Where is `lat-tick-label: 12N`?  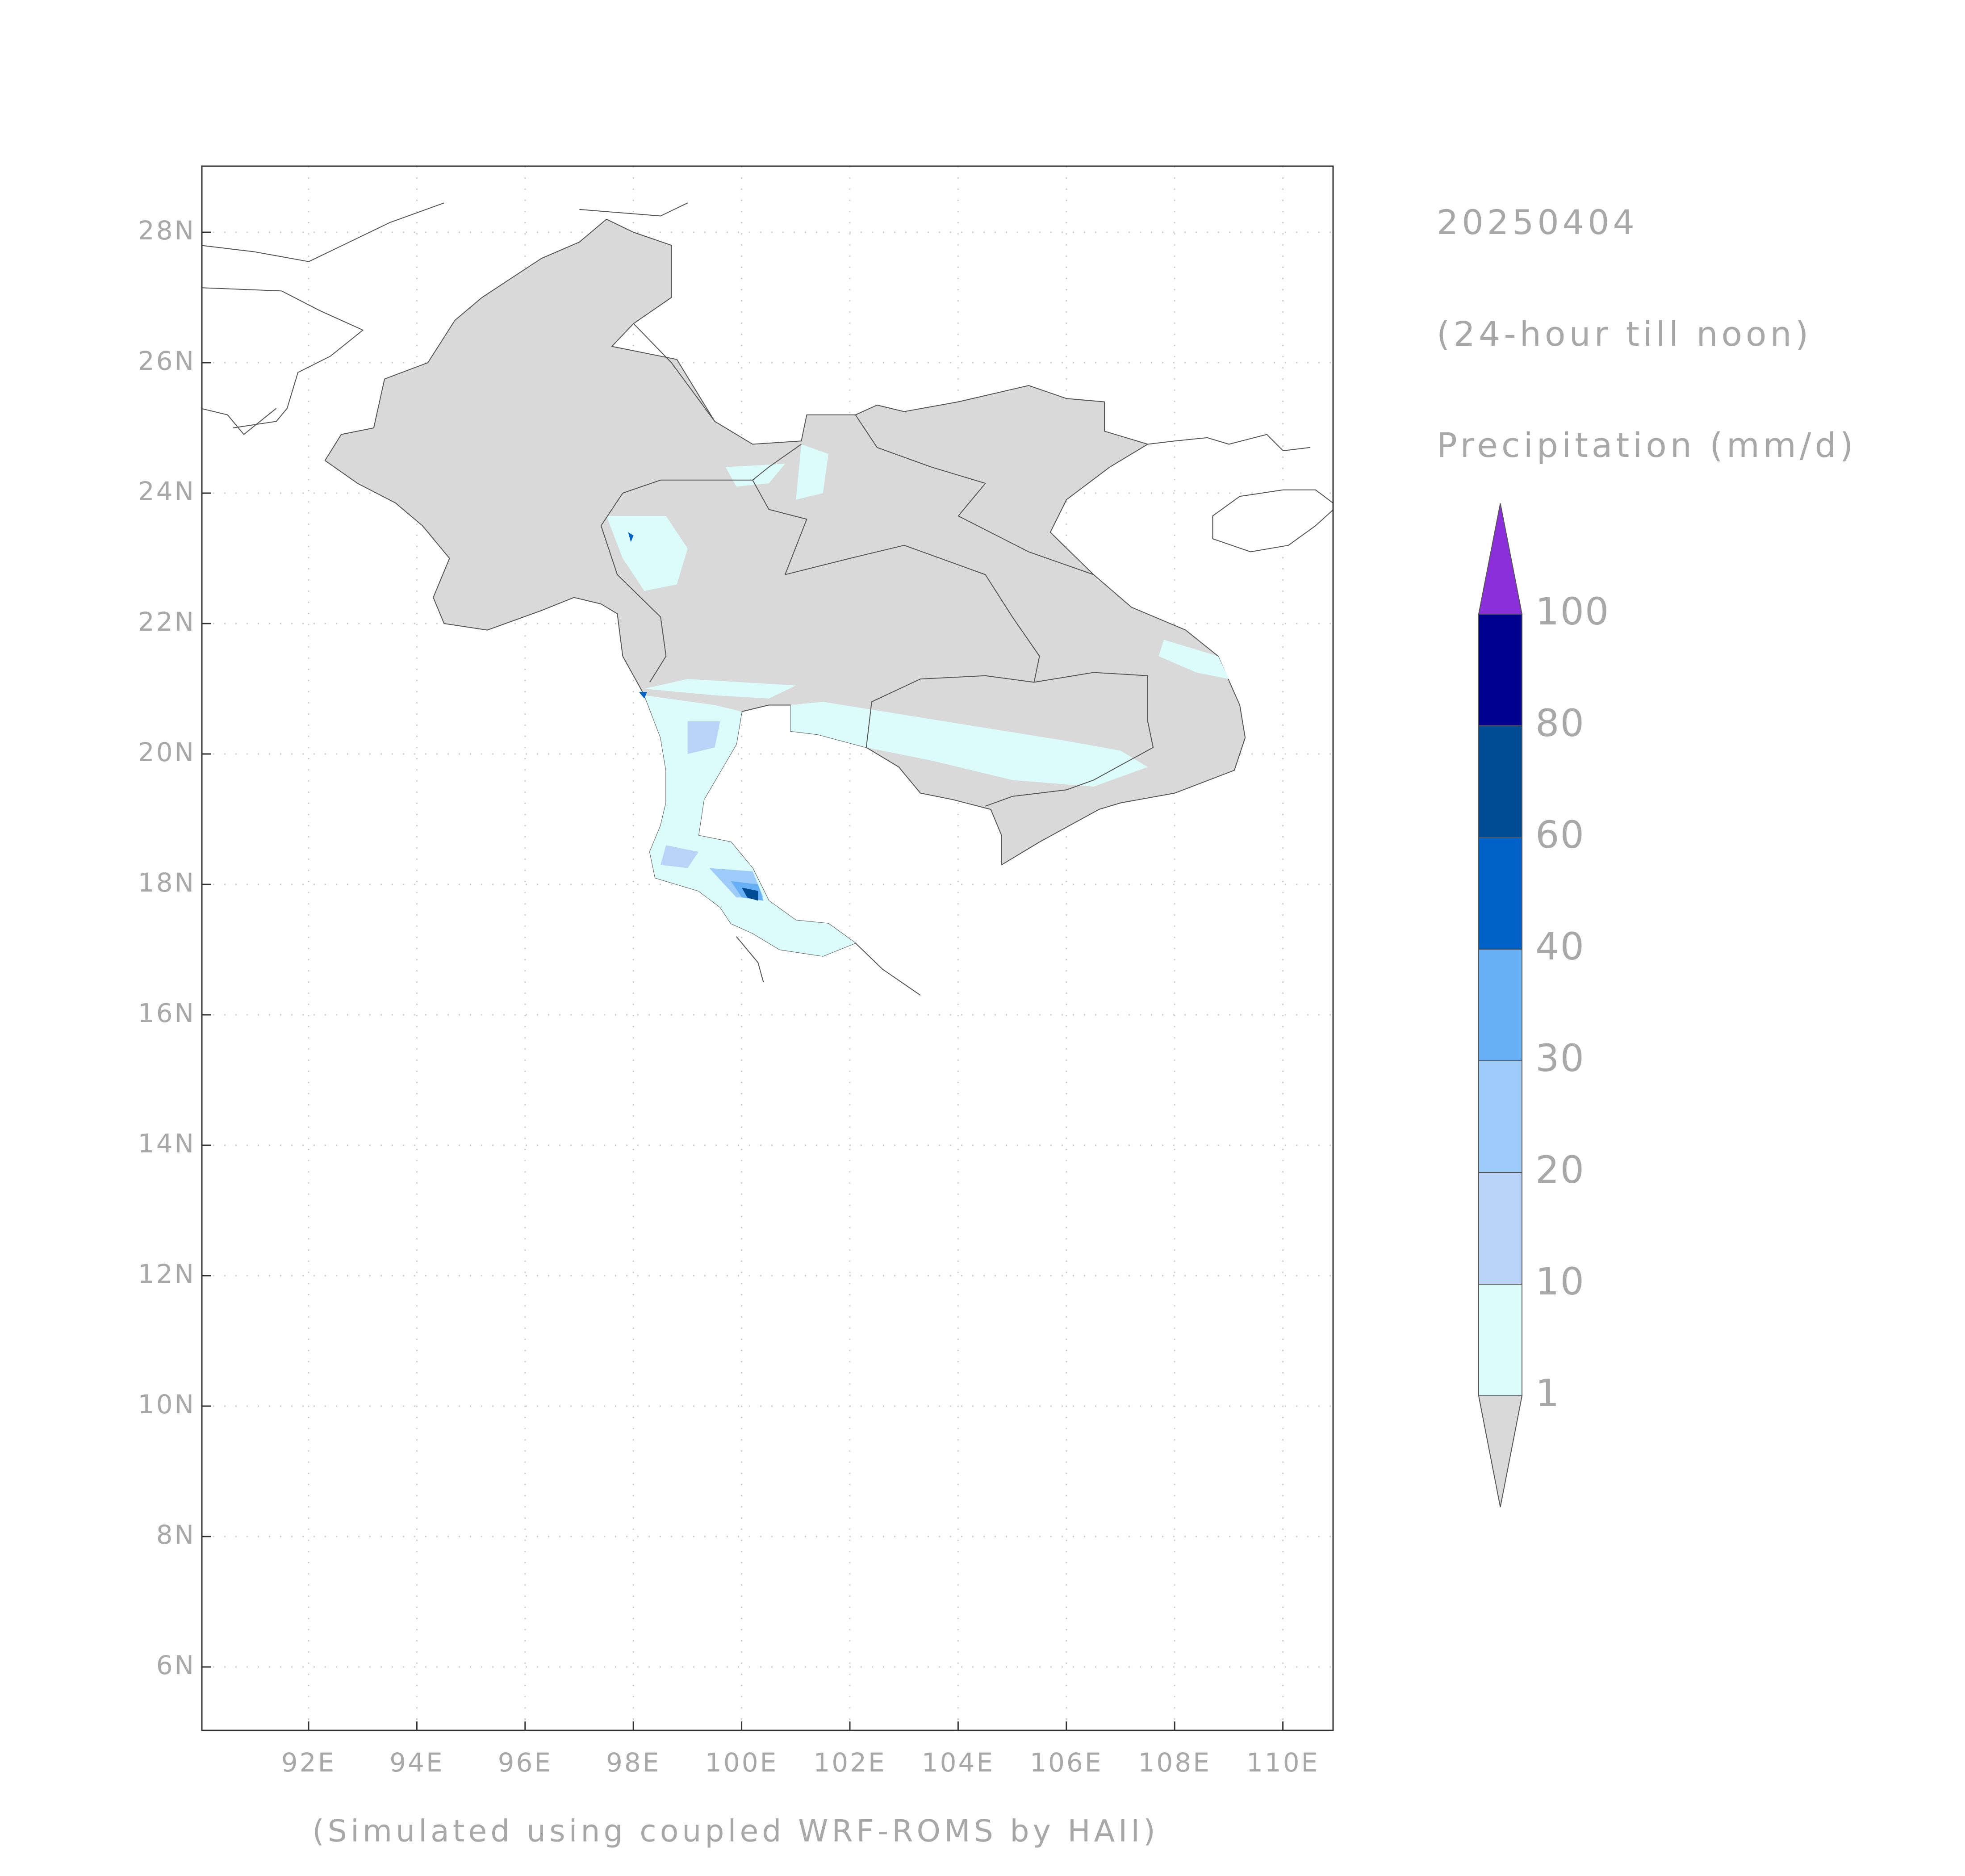 lat-tick-label: 12N is located at coordinates (167, 1274).